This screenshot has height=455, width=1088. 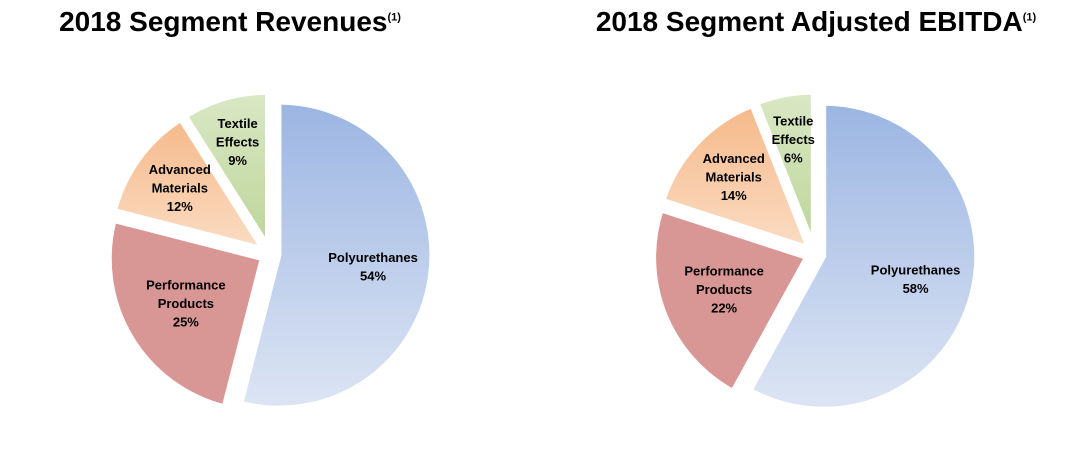 What do you see at coordinates (230, 21) in the screenshot?
I see `chart-title: 2018 Segment Revenues(1)` at bounding box center [230, 21].